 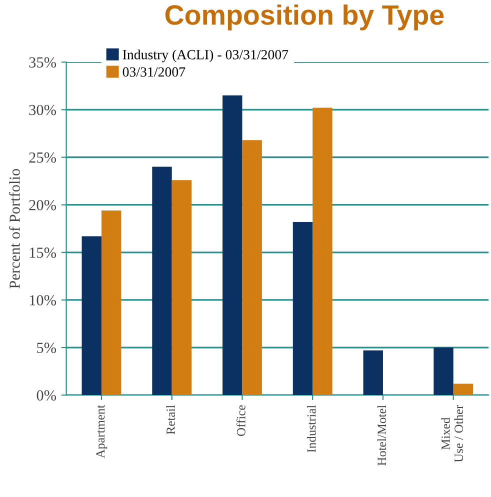 I want to click on chart-title: Composition by Type, so click(x=304, y=17).